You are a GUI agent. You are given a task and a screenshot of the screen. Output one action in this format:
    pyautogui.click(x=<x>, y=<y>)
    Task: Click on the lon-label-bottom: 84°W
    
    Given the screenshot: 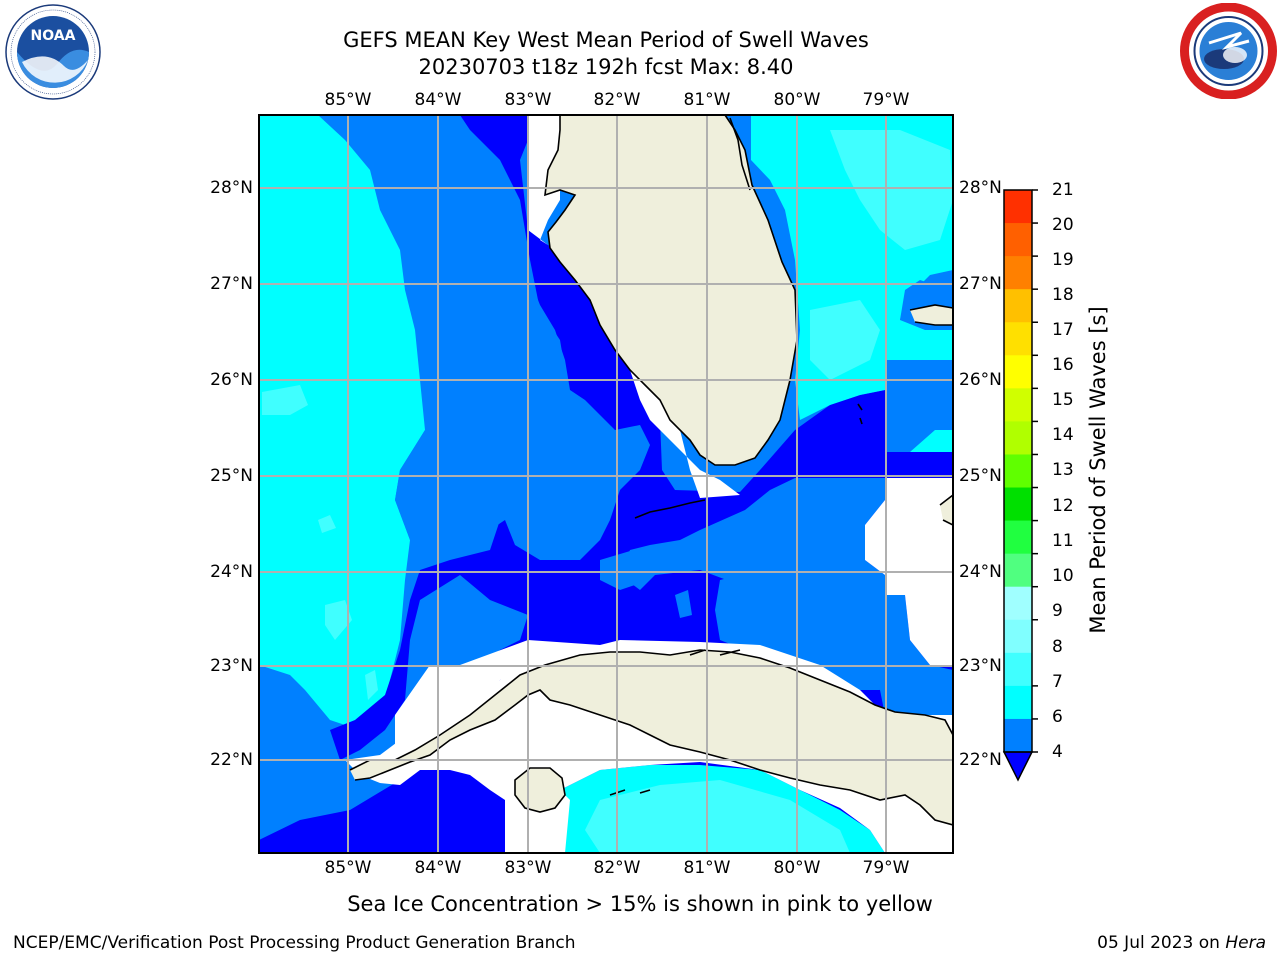 What is the action you would take?
    pyautogui.click(x=438, y=868)
    